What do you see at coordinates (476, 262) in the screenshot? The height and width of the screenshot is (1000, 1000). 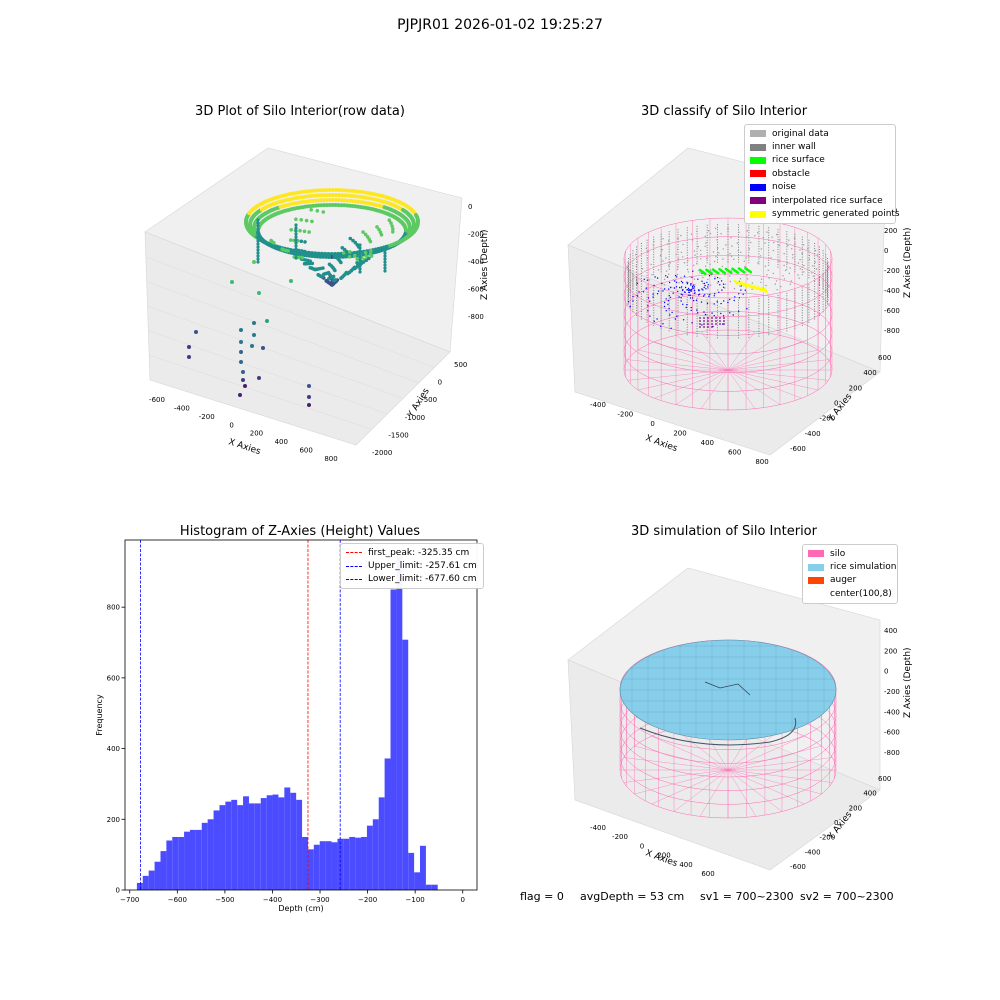 I see `raw-z-ticks: 0 -200 -400 -600 -800` at bounding box center [476, 262].